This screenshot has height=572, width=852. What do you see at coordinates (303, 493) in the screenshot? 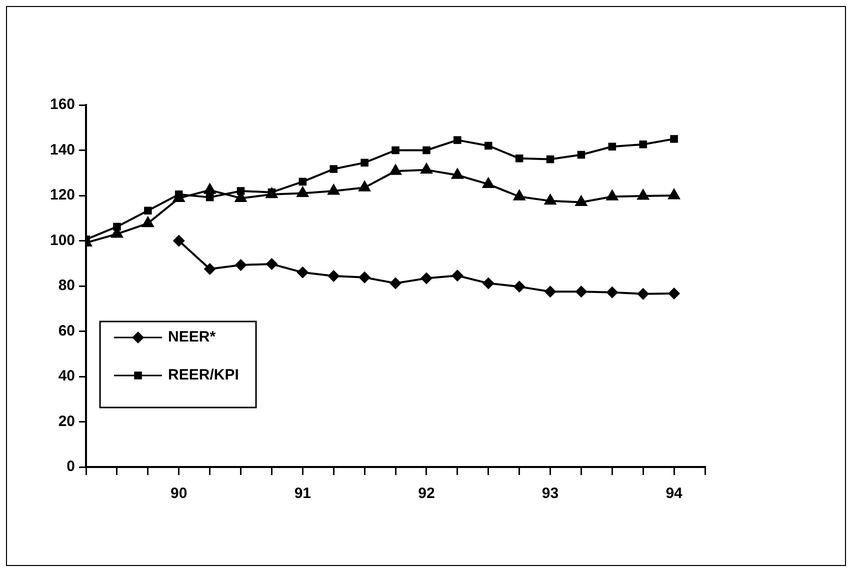
I see `x-tick-label: 91` at bounding box center [303, 493].